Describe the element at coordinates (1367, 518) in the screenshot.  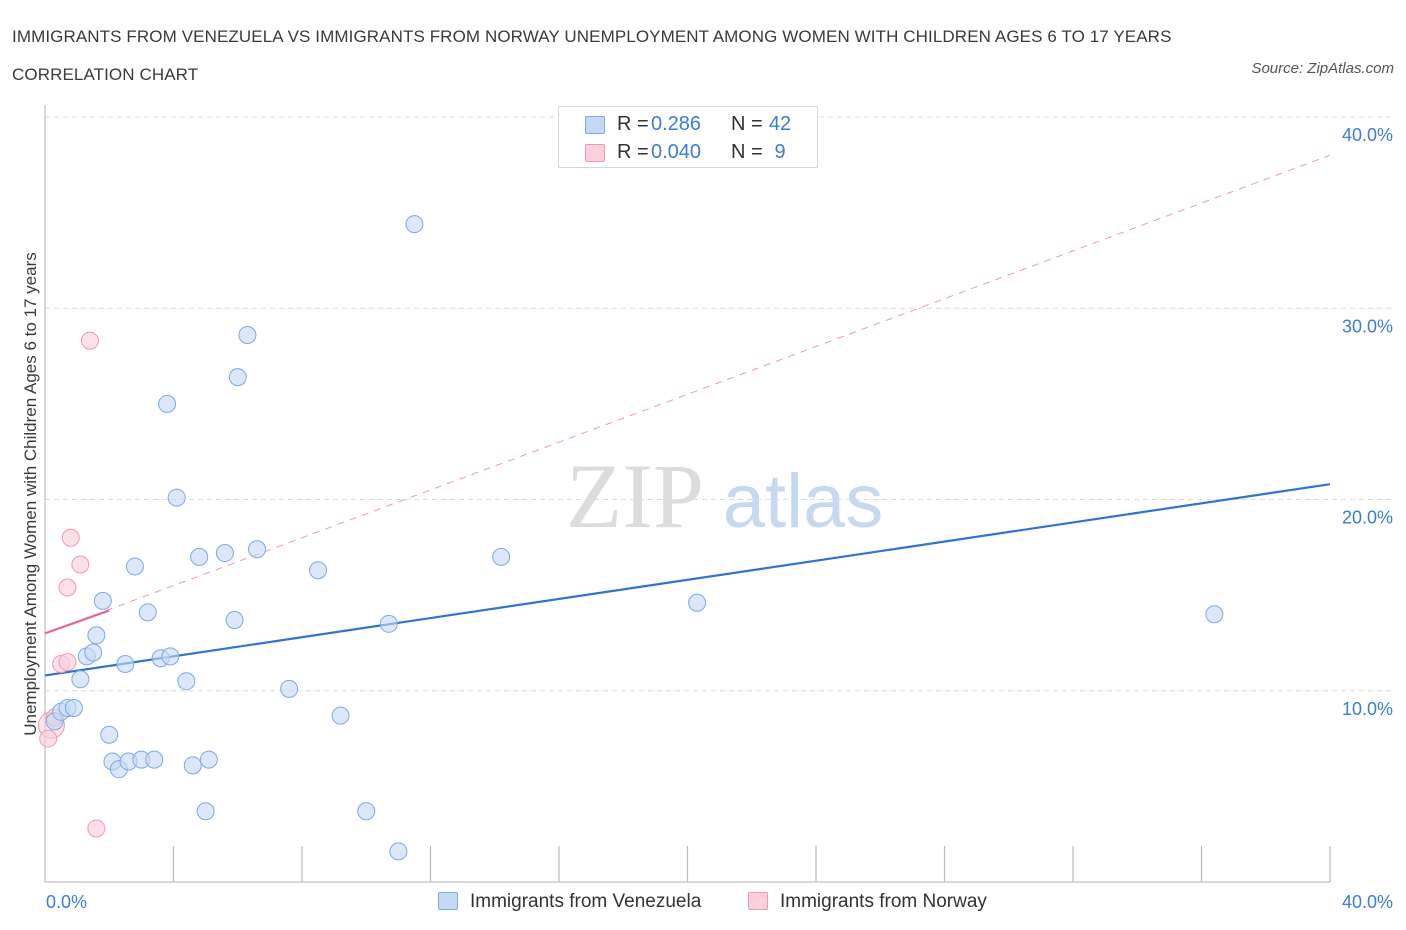
I see `y-tick-label: 20.0%` at that location.